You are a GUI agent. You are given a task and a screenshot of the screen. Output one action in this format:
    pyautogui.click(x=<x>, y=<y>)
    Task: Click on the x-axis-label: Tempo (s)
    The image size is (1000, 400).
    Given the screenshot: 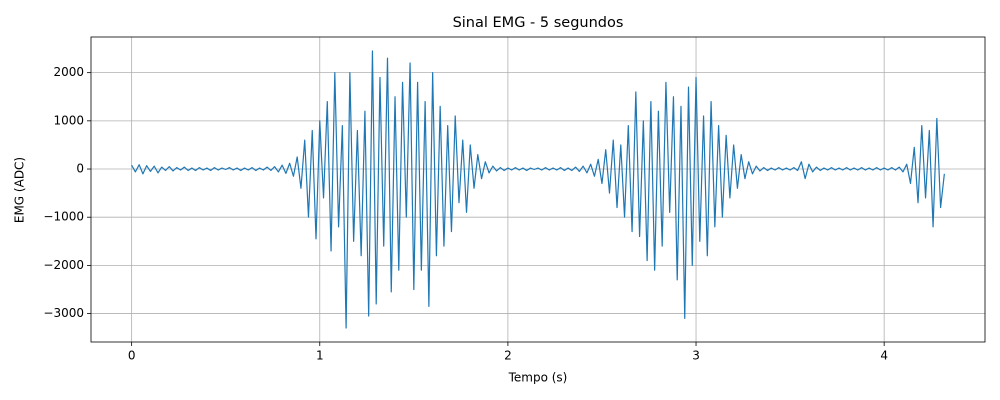 What is the action you would take?
    pyautogui.click(x=538, y=378)
    